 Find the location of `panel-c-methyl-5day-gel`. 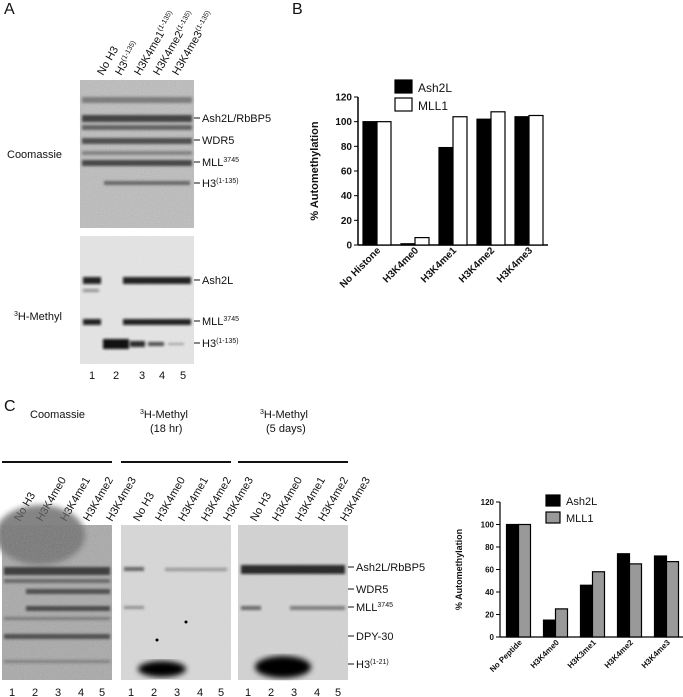

panel-c-methyl-5day-gel is located at coordinates (293, 602).